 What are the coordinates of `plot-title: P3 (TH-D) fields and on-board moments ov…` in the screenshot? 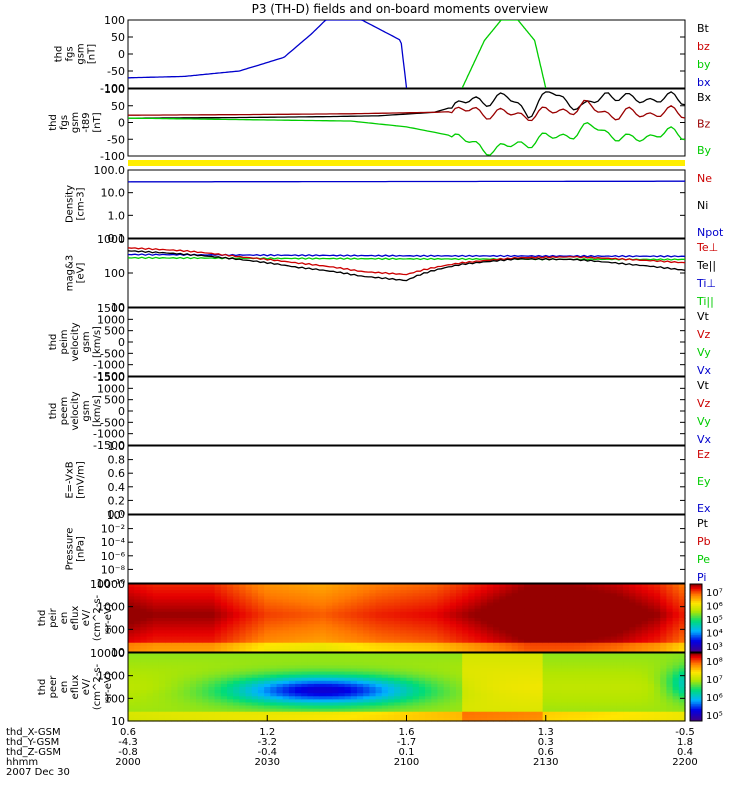 It's located at (400, 9).